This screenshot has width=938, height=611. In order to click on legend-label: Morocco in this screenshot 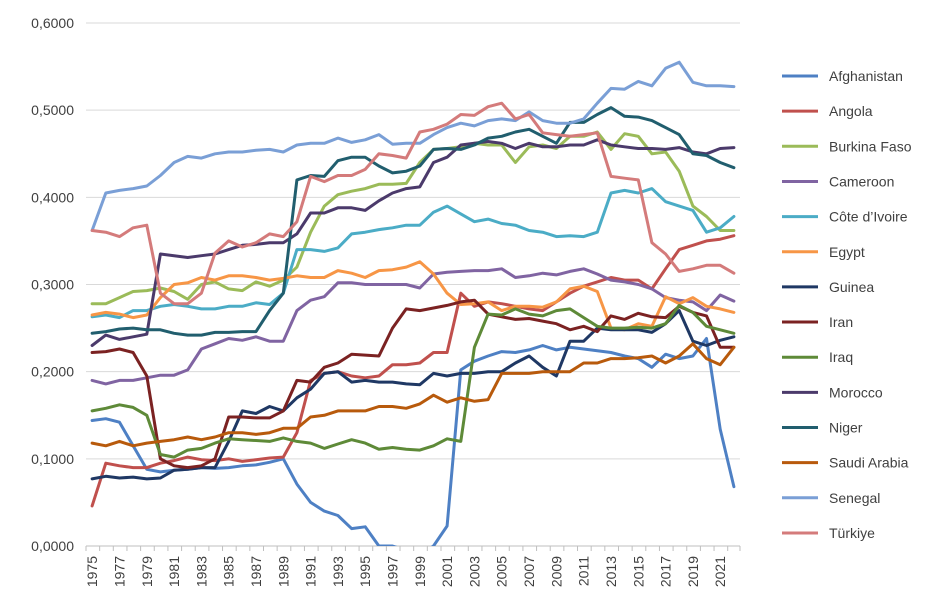, I will do `click(856, 392)`.